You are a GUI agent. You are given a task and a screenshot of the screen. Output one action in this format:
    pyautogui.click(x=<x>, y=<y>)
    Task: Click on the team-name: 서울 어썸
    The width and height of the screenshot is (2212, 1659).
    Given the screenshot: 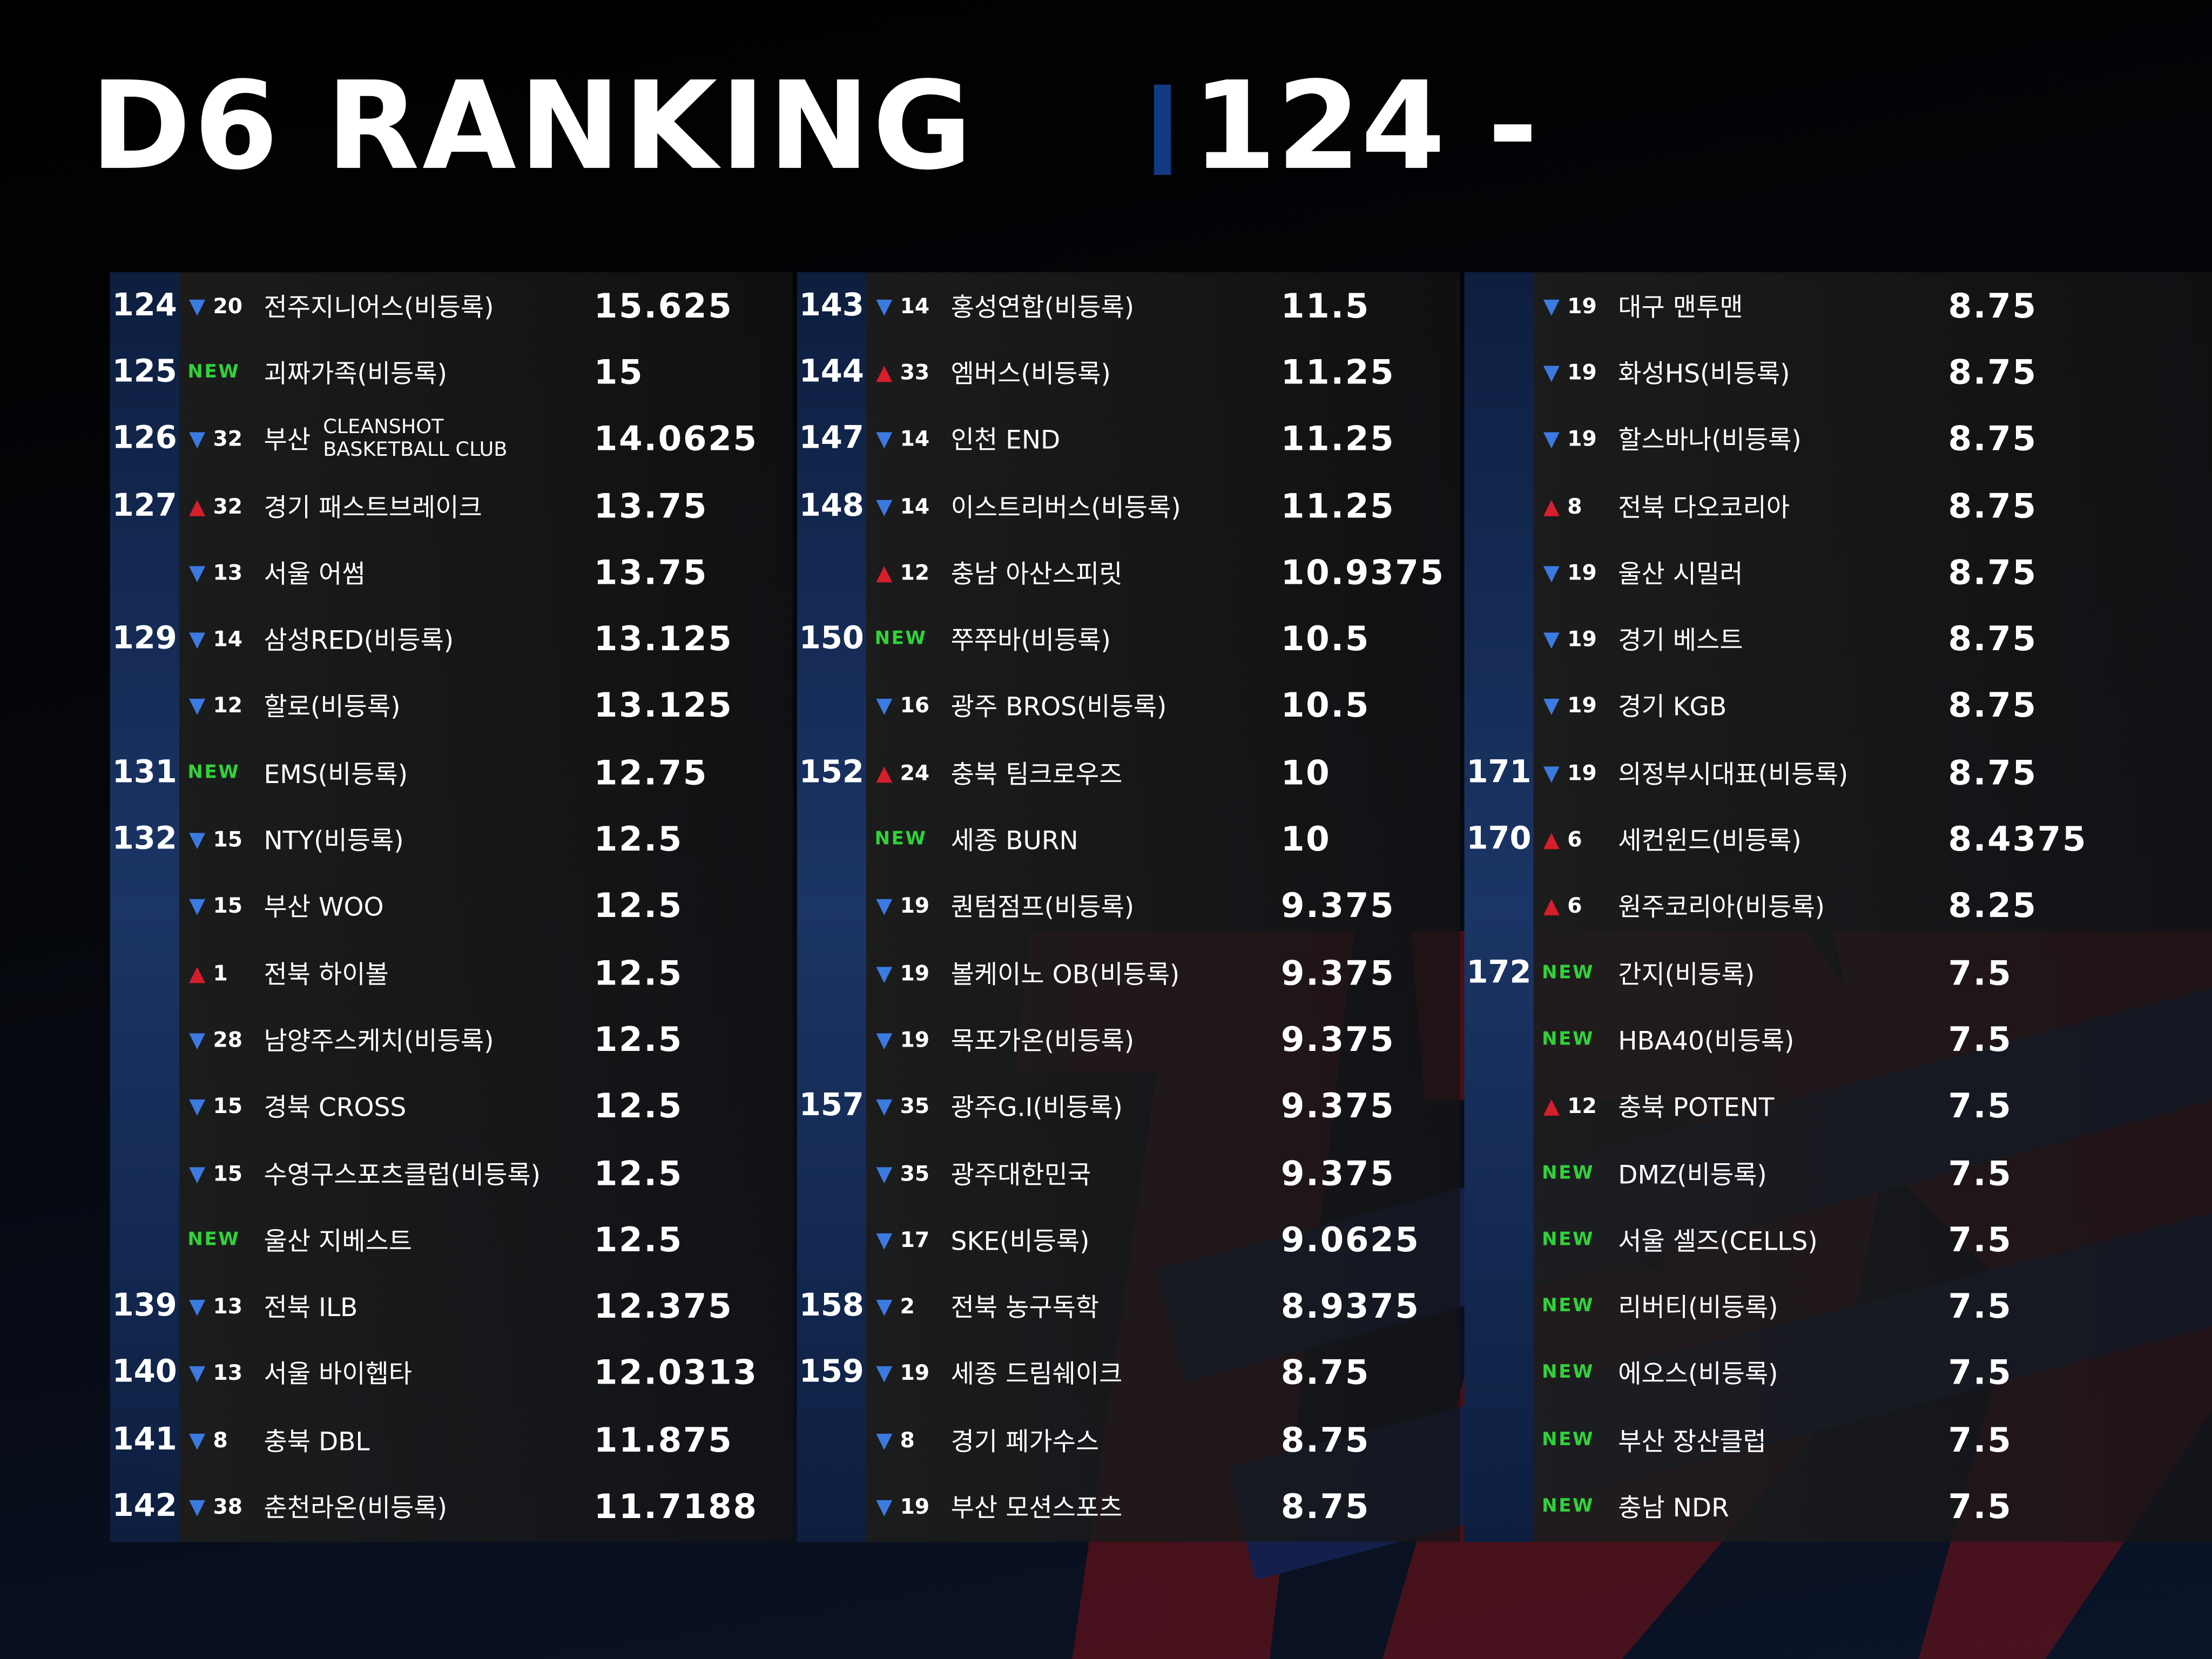 What is the action you would take?
    pyautogui.click(x=315, y=574)
    